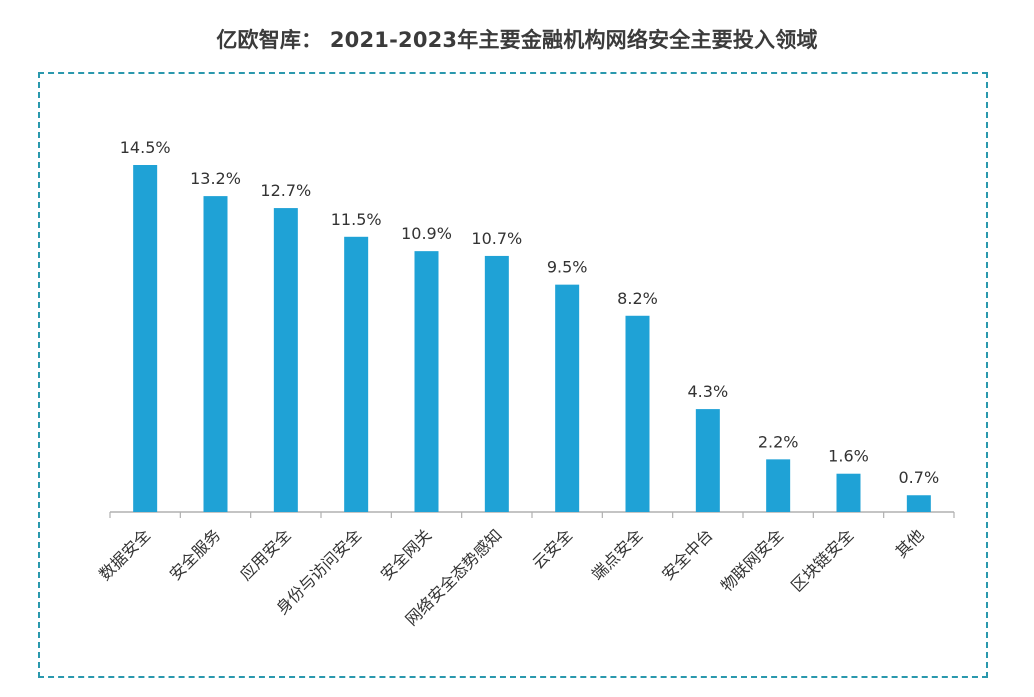  What do you see at coordinates (910, 543) in the screenshot?
I see `category-label: 其他` at bounding box center [910, 543].